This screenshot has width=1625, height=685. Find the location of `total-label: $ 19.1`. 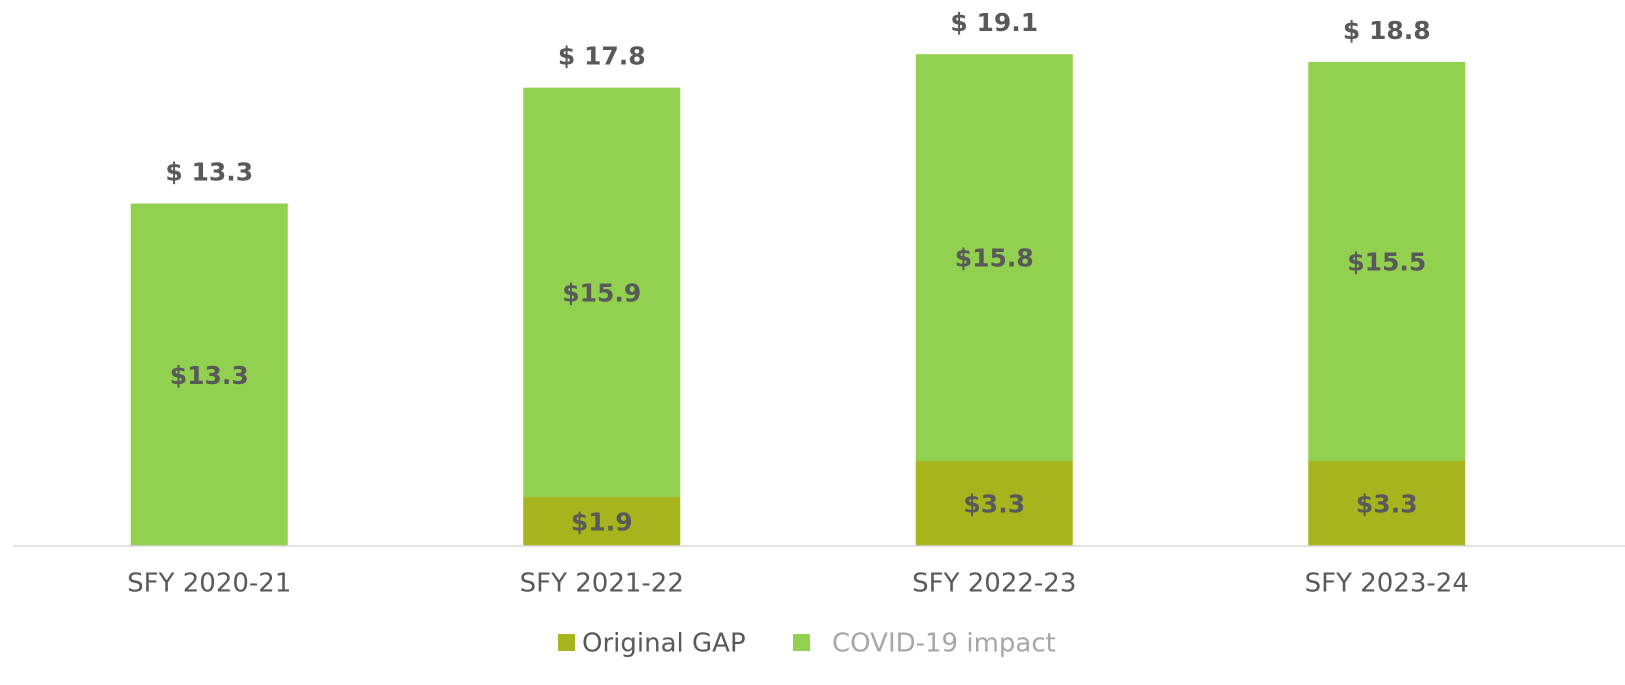

total-label: $ 19.1 is located at coordinates (994, 22).